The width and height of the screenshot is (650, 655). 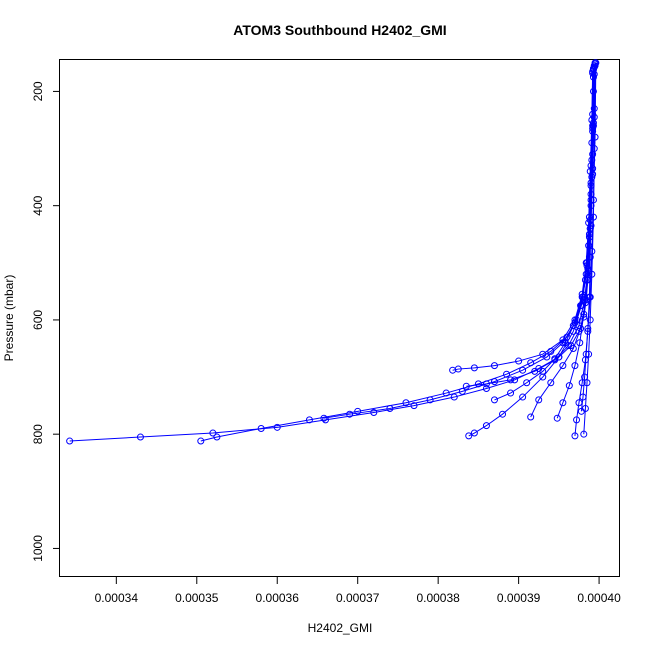 What do you see at coordinates (117, 598) in the screenshot?
I see `x-tick-label: 0.00034` at bounding box center [117, 598].